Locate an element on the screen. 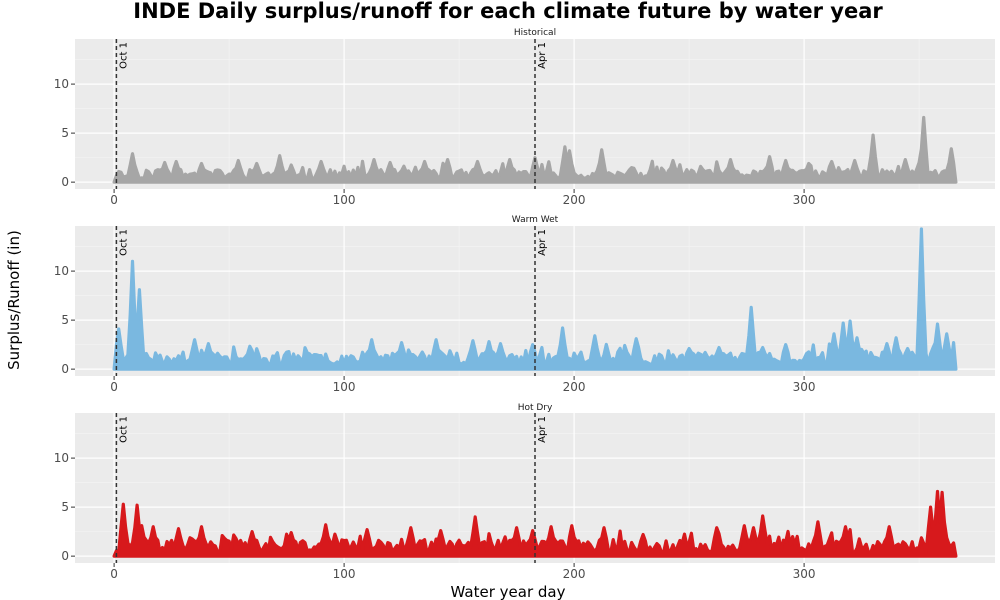  facet-strip-label: Warm Wet is located at coordinates (535, 220).